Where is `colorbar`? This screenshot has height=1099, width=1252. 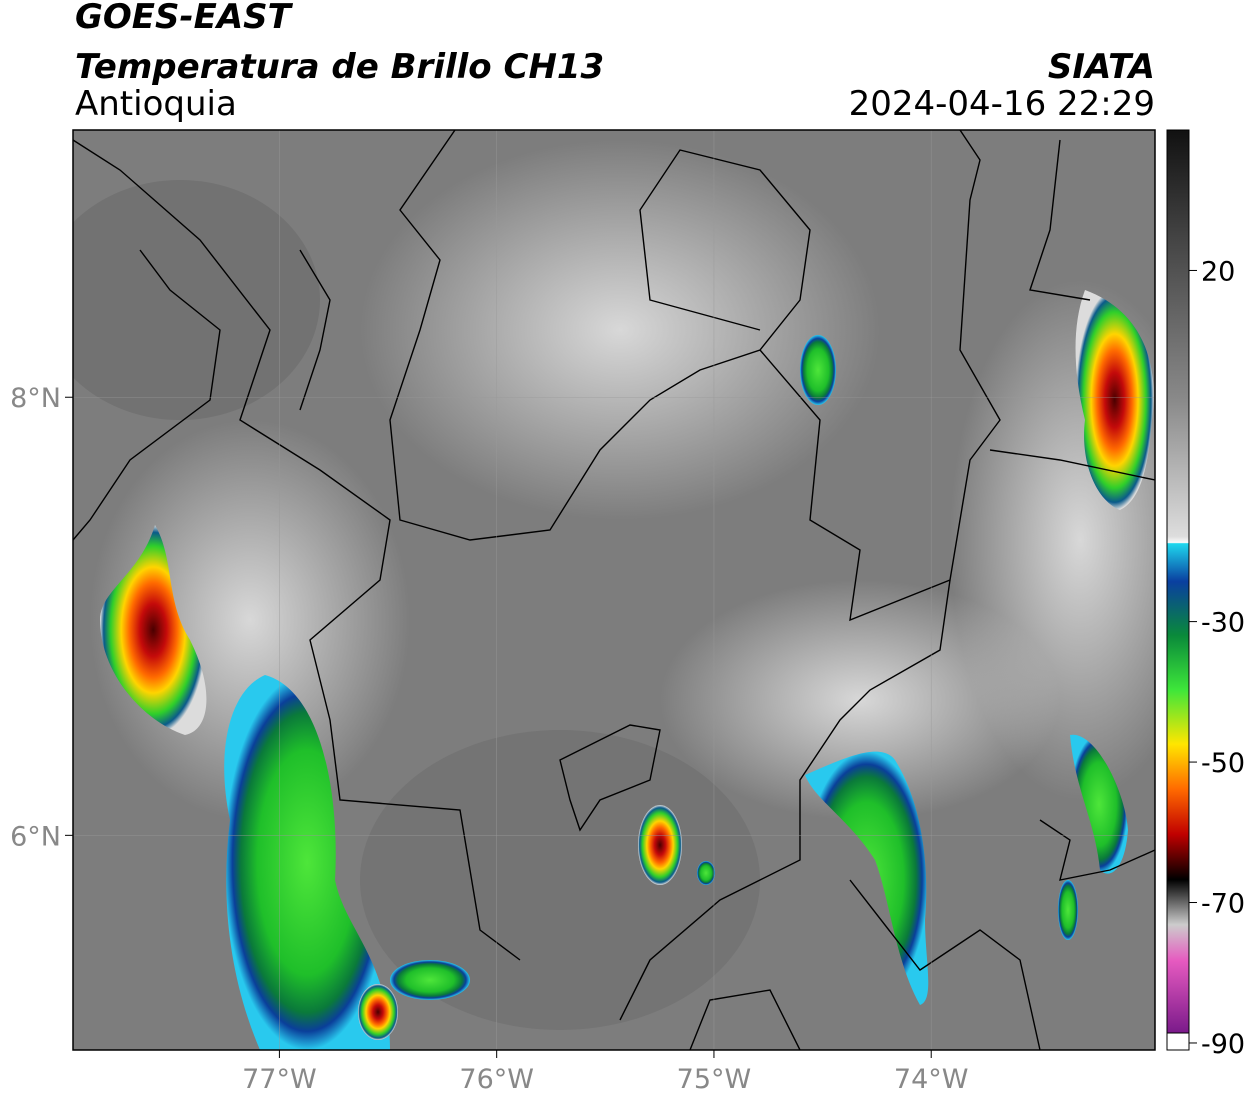
colorbar is located at coordinates (1178, 581).